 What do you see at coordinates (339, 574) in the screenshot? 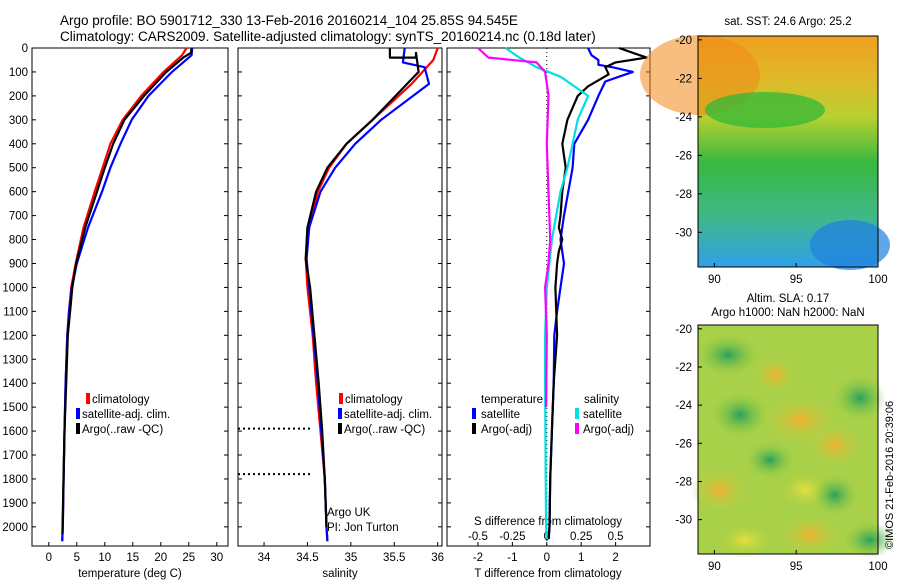
I see `salinity-xlabel: salinity` at bounding box center [339, 574].